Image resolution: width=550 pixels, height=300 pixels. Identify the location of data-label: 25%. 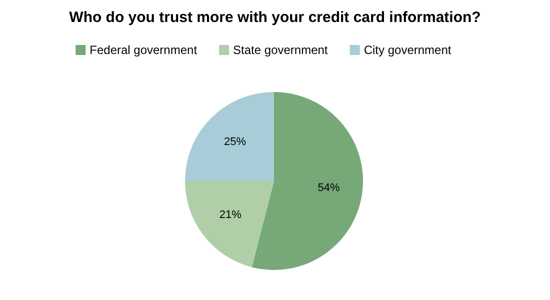
(235, 142).